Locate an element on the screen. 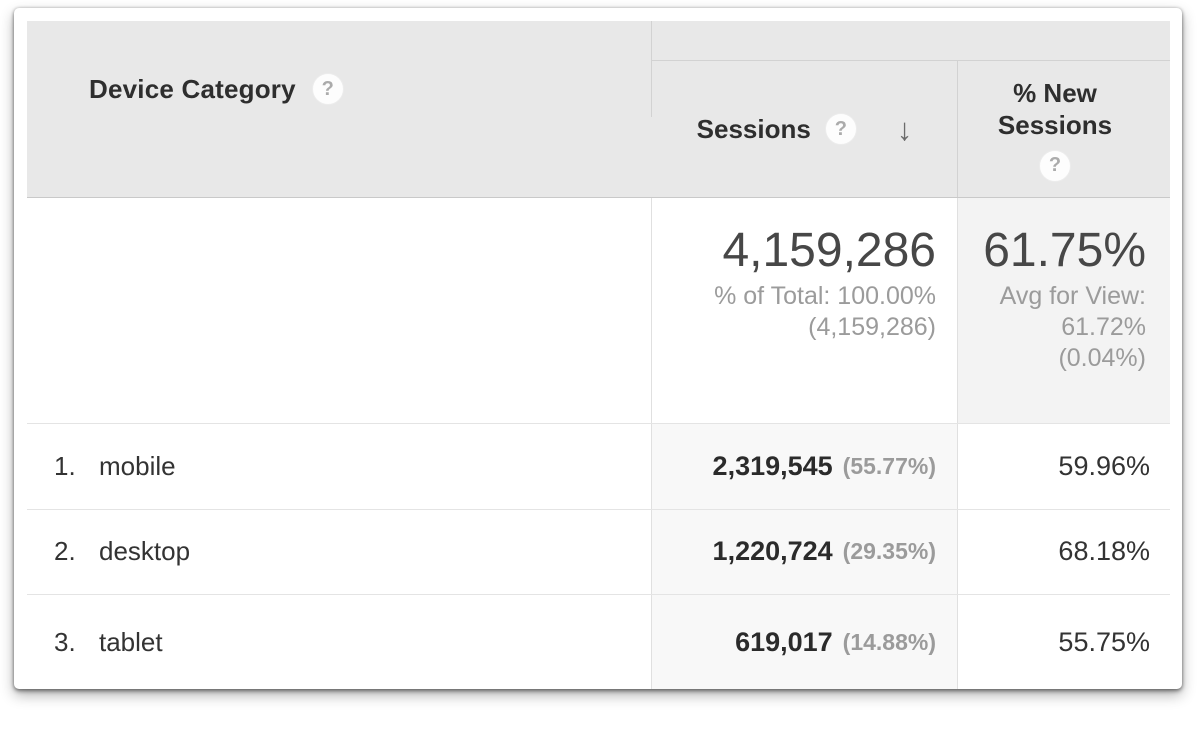 The height and width of the screenshot is (732, 1200). summary-new-sessions-cell: 61.75% Avg for View: 61.72% (0.04%) is located at coordinates (1064, 310).